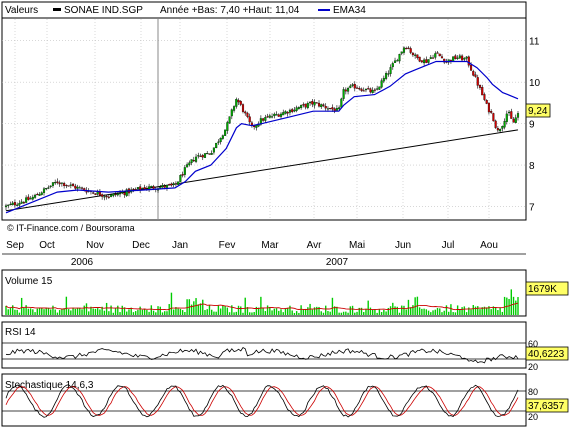  What do you see at coordinates (180, 245) in the screenshot?
I see `month-label: Jan` at bounding box center [180, 245].